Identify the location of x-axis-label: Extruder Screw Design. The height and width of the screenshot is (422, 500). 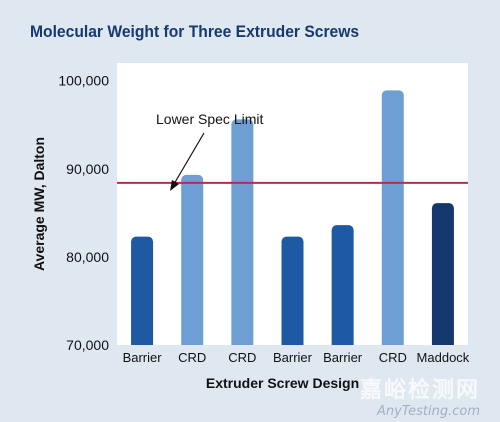
(282, 383).